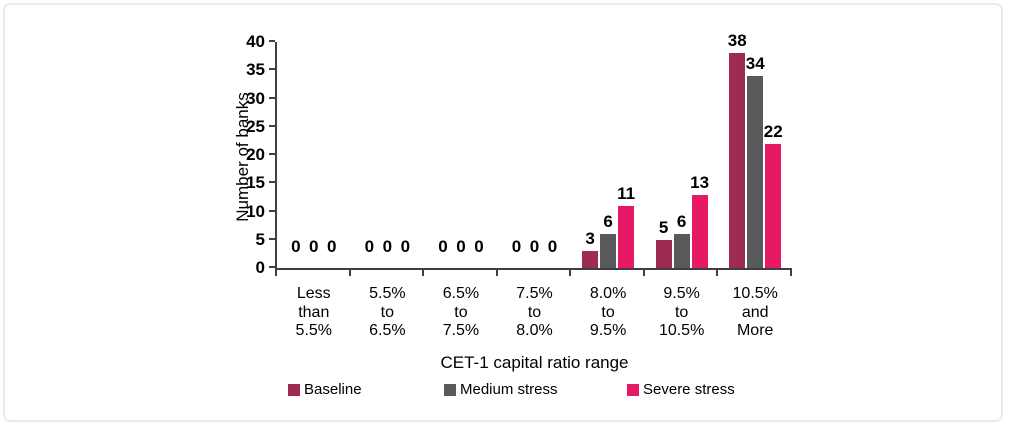 The width and height of the screenshot is (1011, 431). I want to click on x-category-label: 6.5% to 7.5%, so click(461, 312).